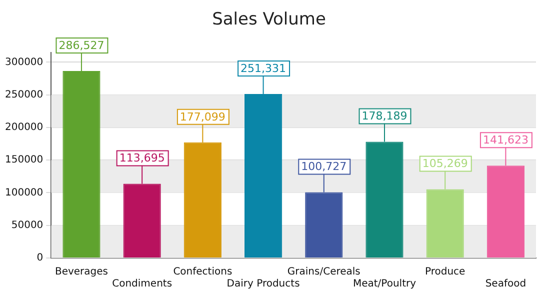  I want to click on y-tick-label: 250000, so click(24, 94).